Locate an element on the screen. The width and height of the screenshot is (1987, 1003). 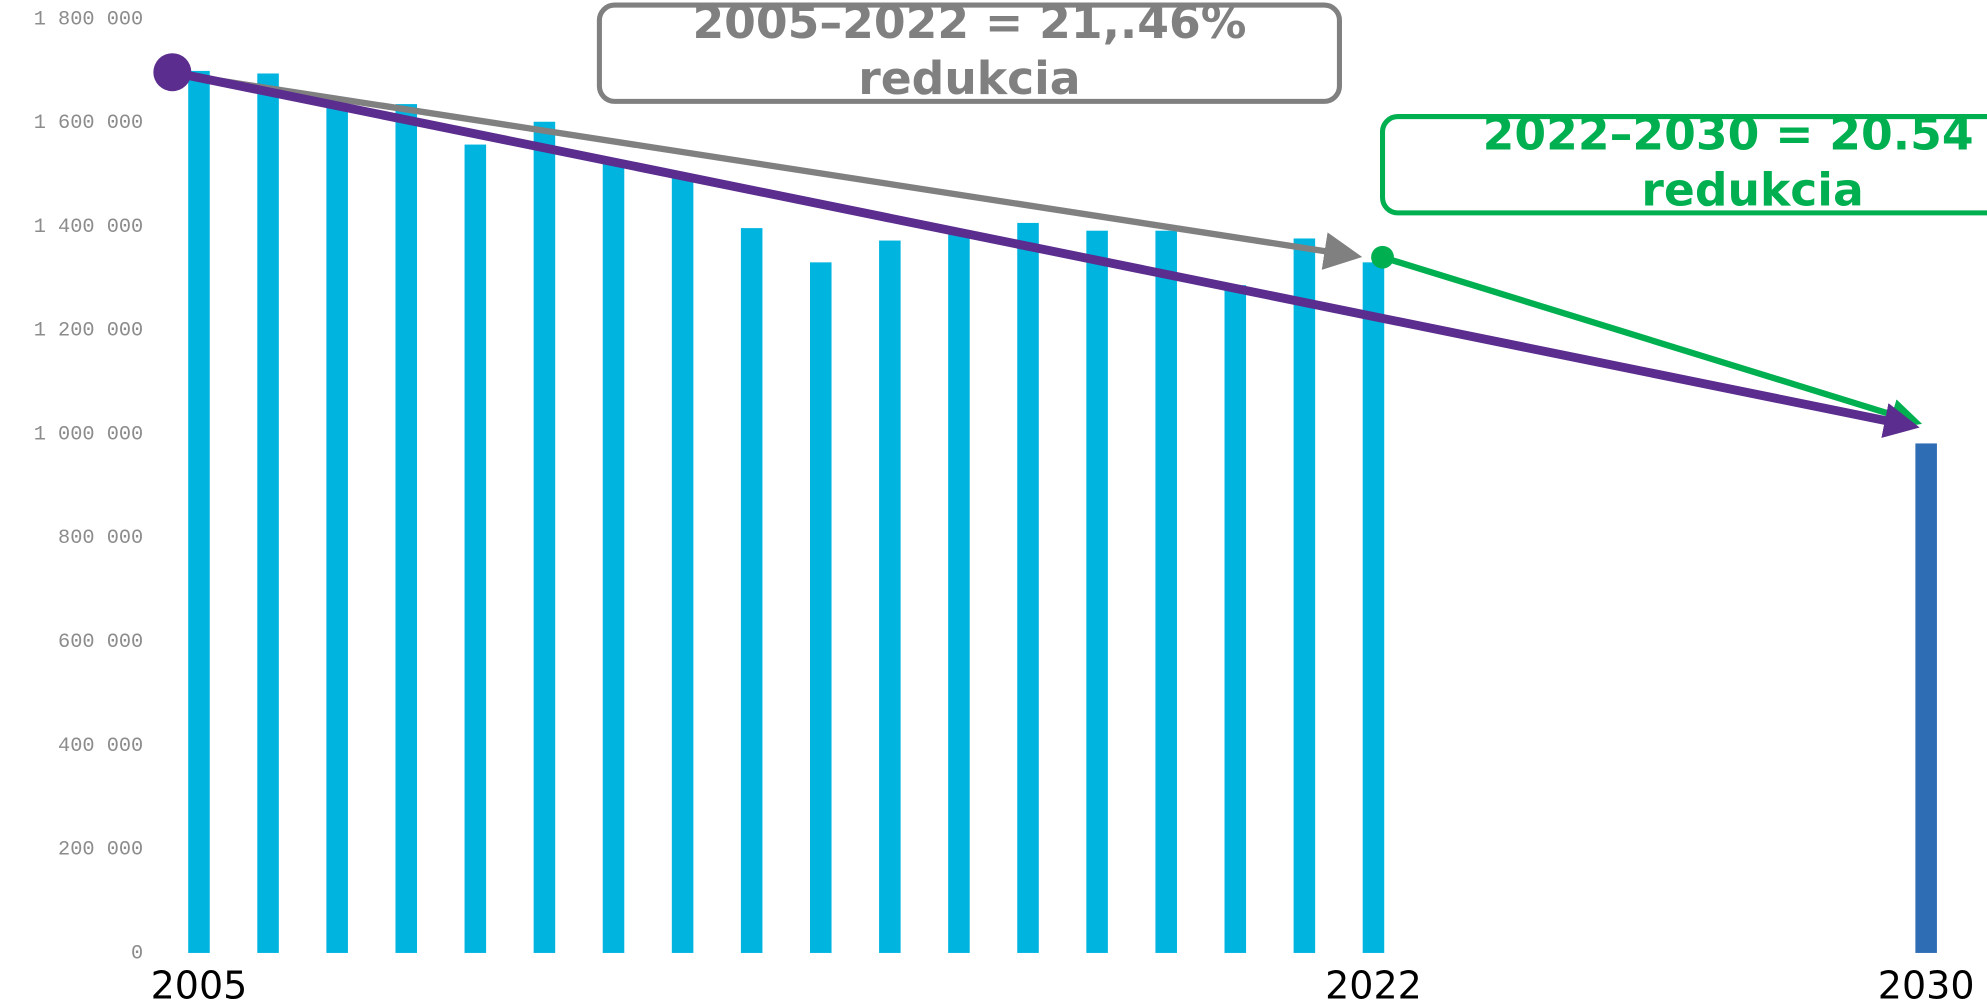
y-tick-label: 1 600 000 is located at coordinates (88, 123).